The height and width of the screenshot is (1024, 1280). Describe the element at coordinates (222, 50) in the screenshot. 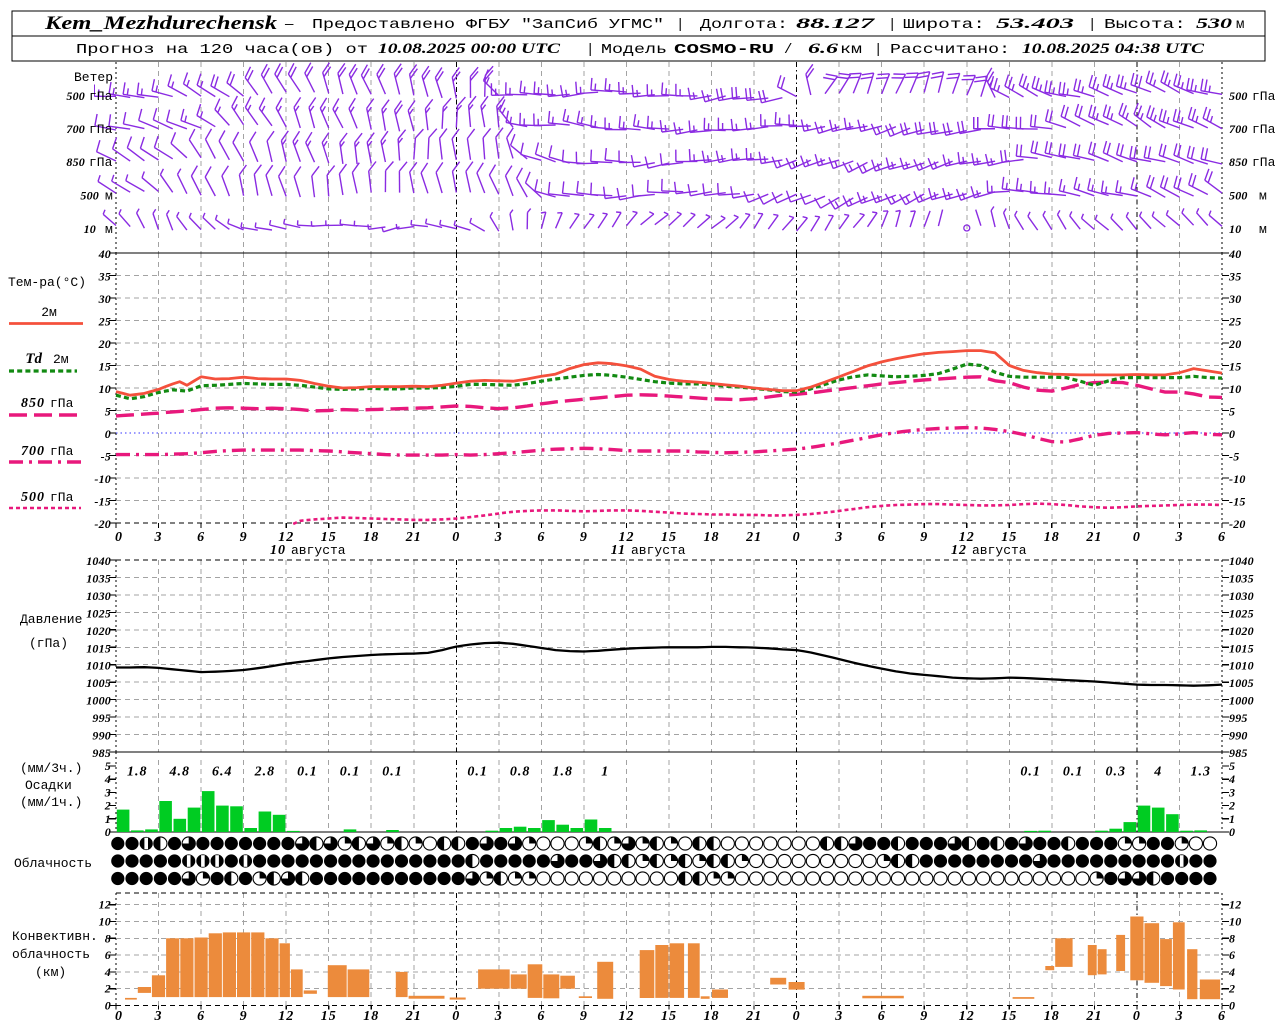

I see `svg-text: Прогноз на 120 часа(ов) от` at that location.